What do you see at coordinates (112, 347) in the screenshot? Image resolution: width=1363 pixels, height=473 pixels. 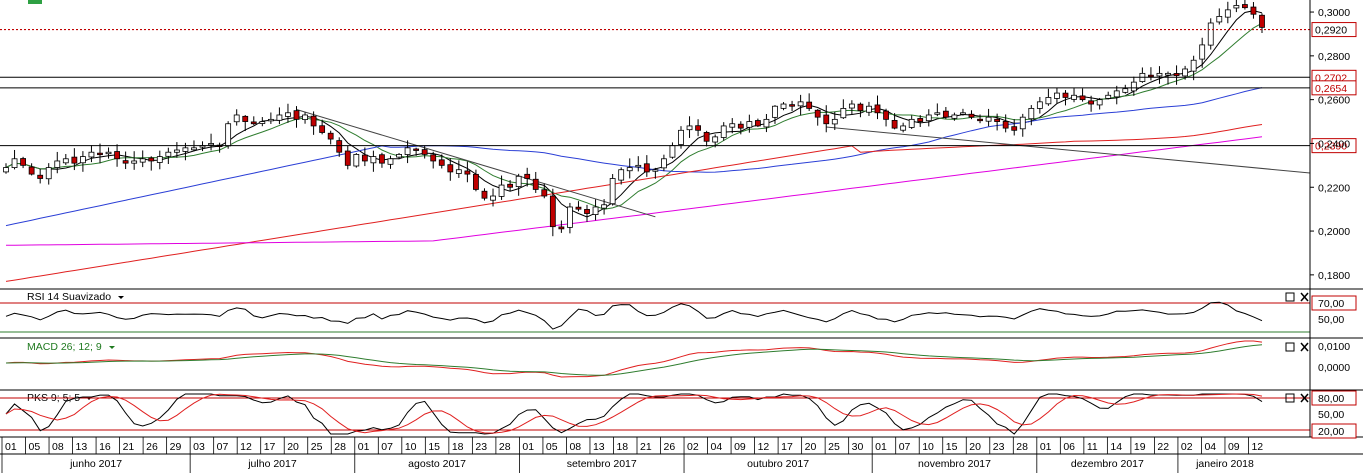 I see `macd-dropdown-icon` at bounding box center [112, 347].